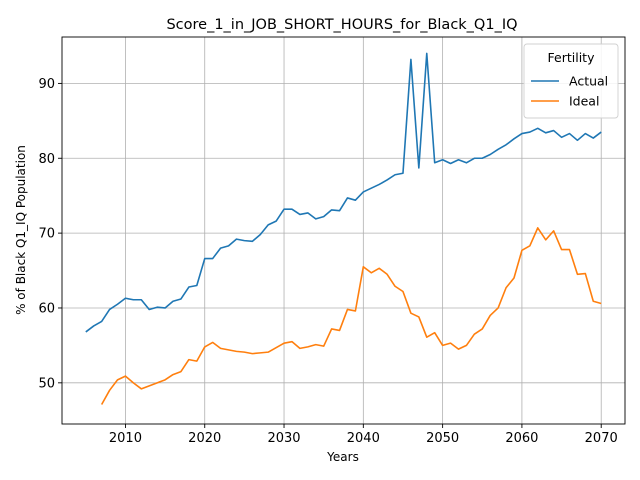 This screenshot has height=480, width=640. I want to click on legend: Fertility Actual Ideal, so click(571, 81).